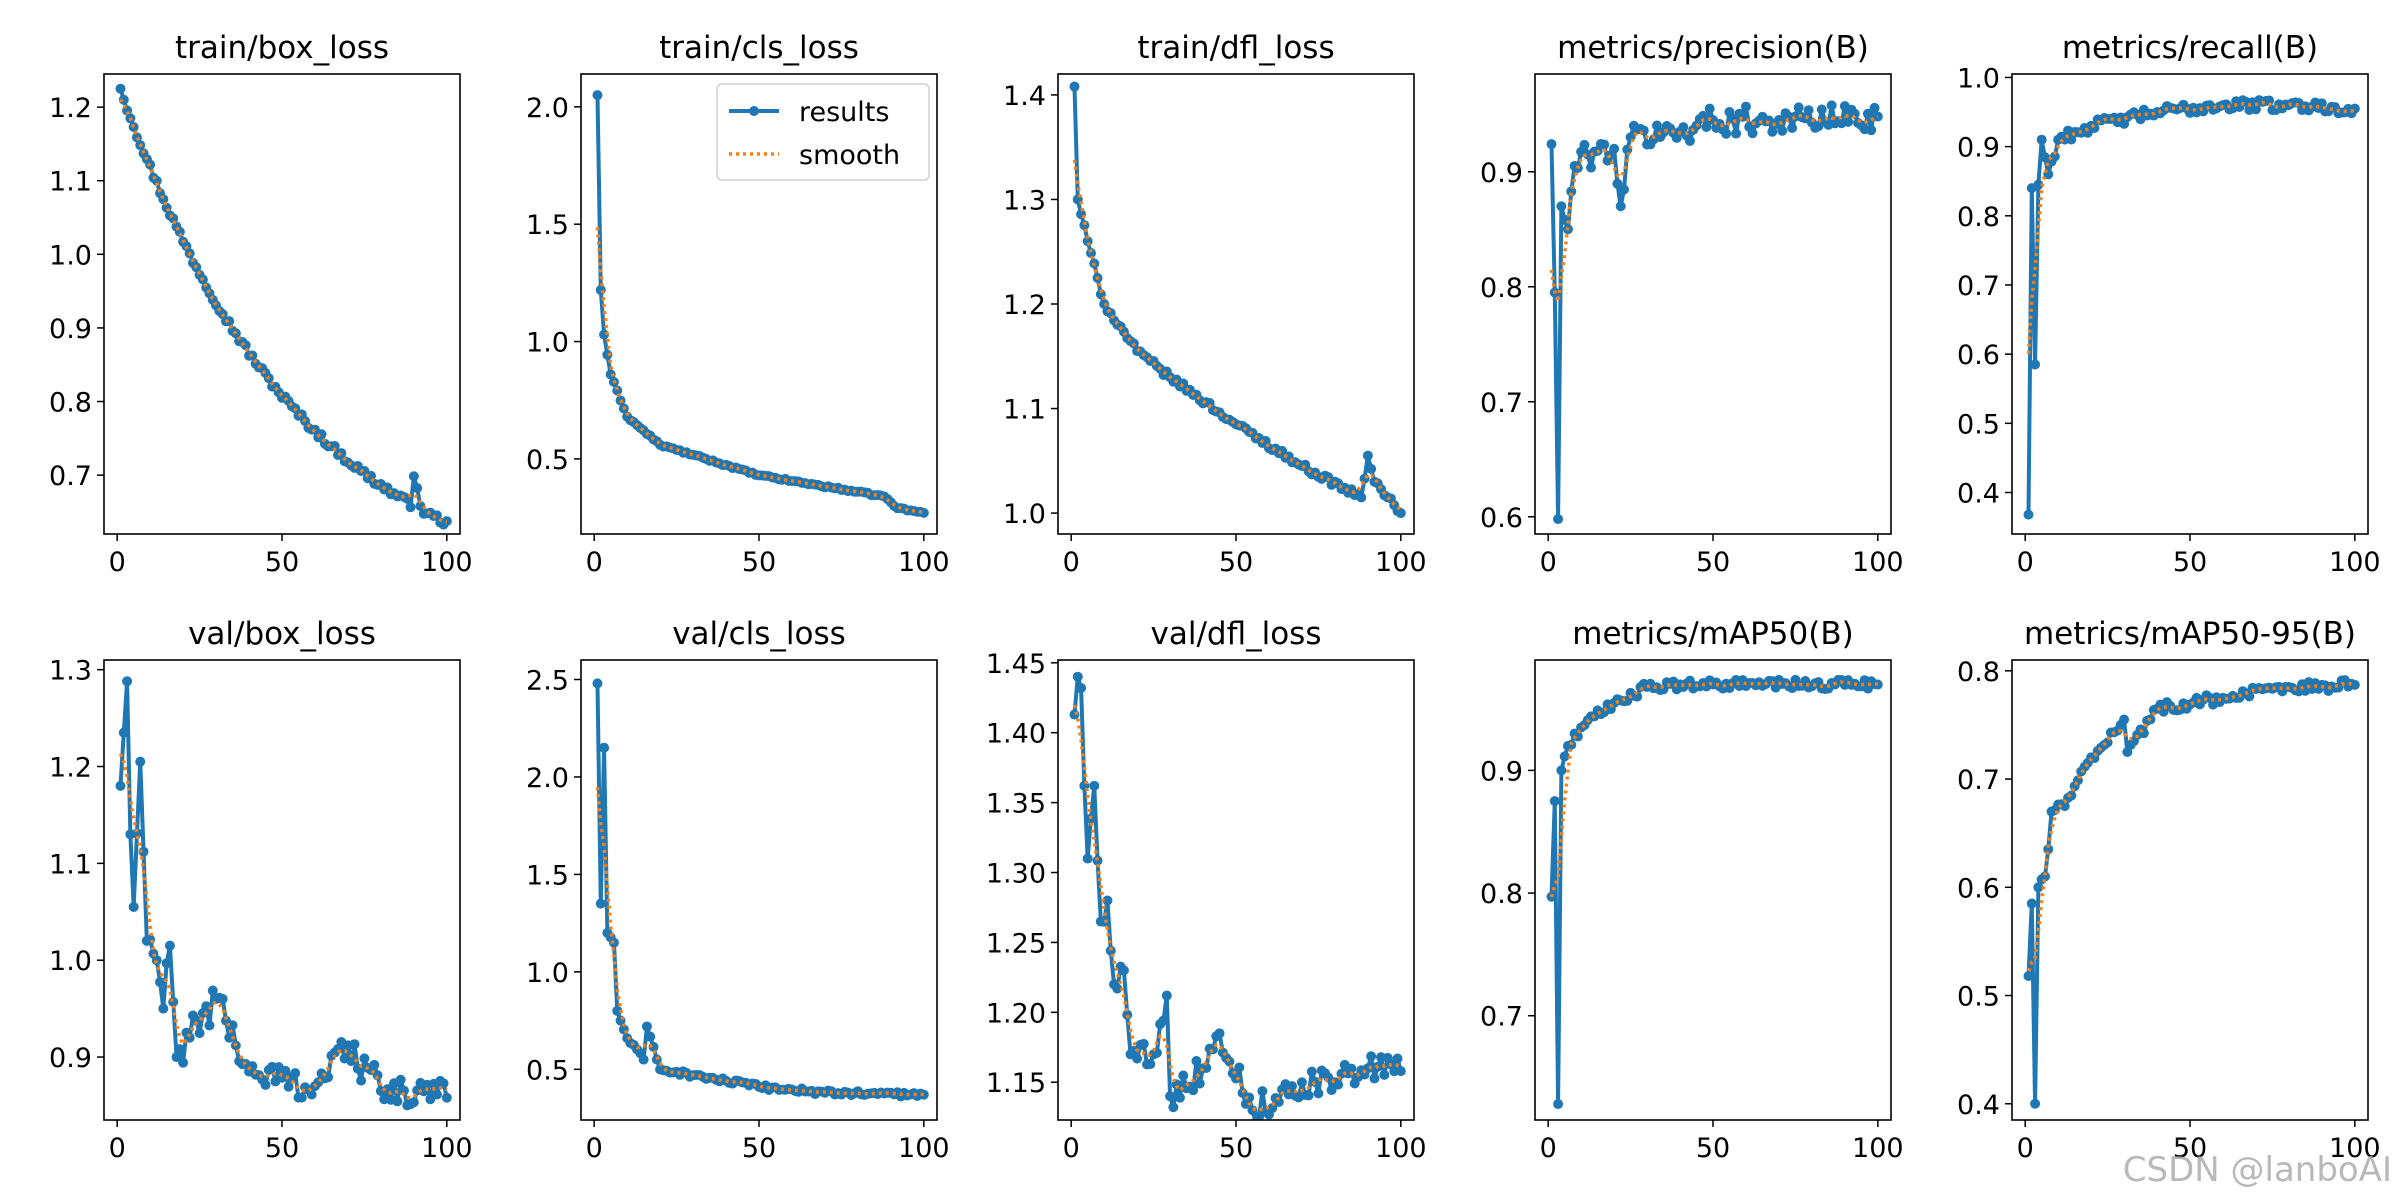 The width and height of the screenshot is (2400, 1200). Describe the element at coordinates (547, 680) in the screenshot. I see `y-tick-label: 2.5` at that location.